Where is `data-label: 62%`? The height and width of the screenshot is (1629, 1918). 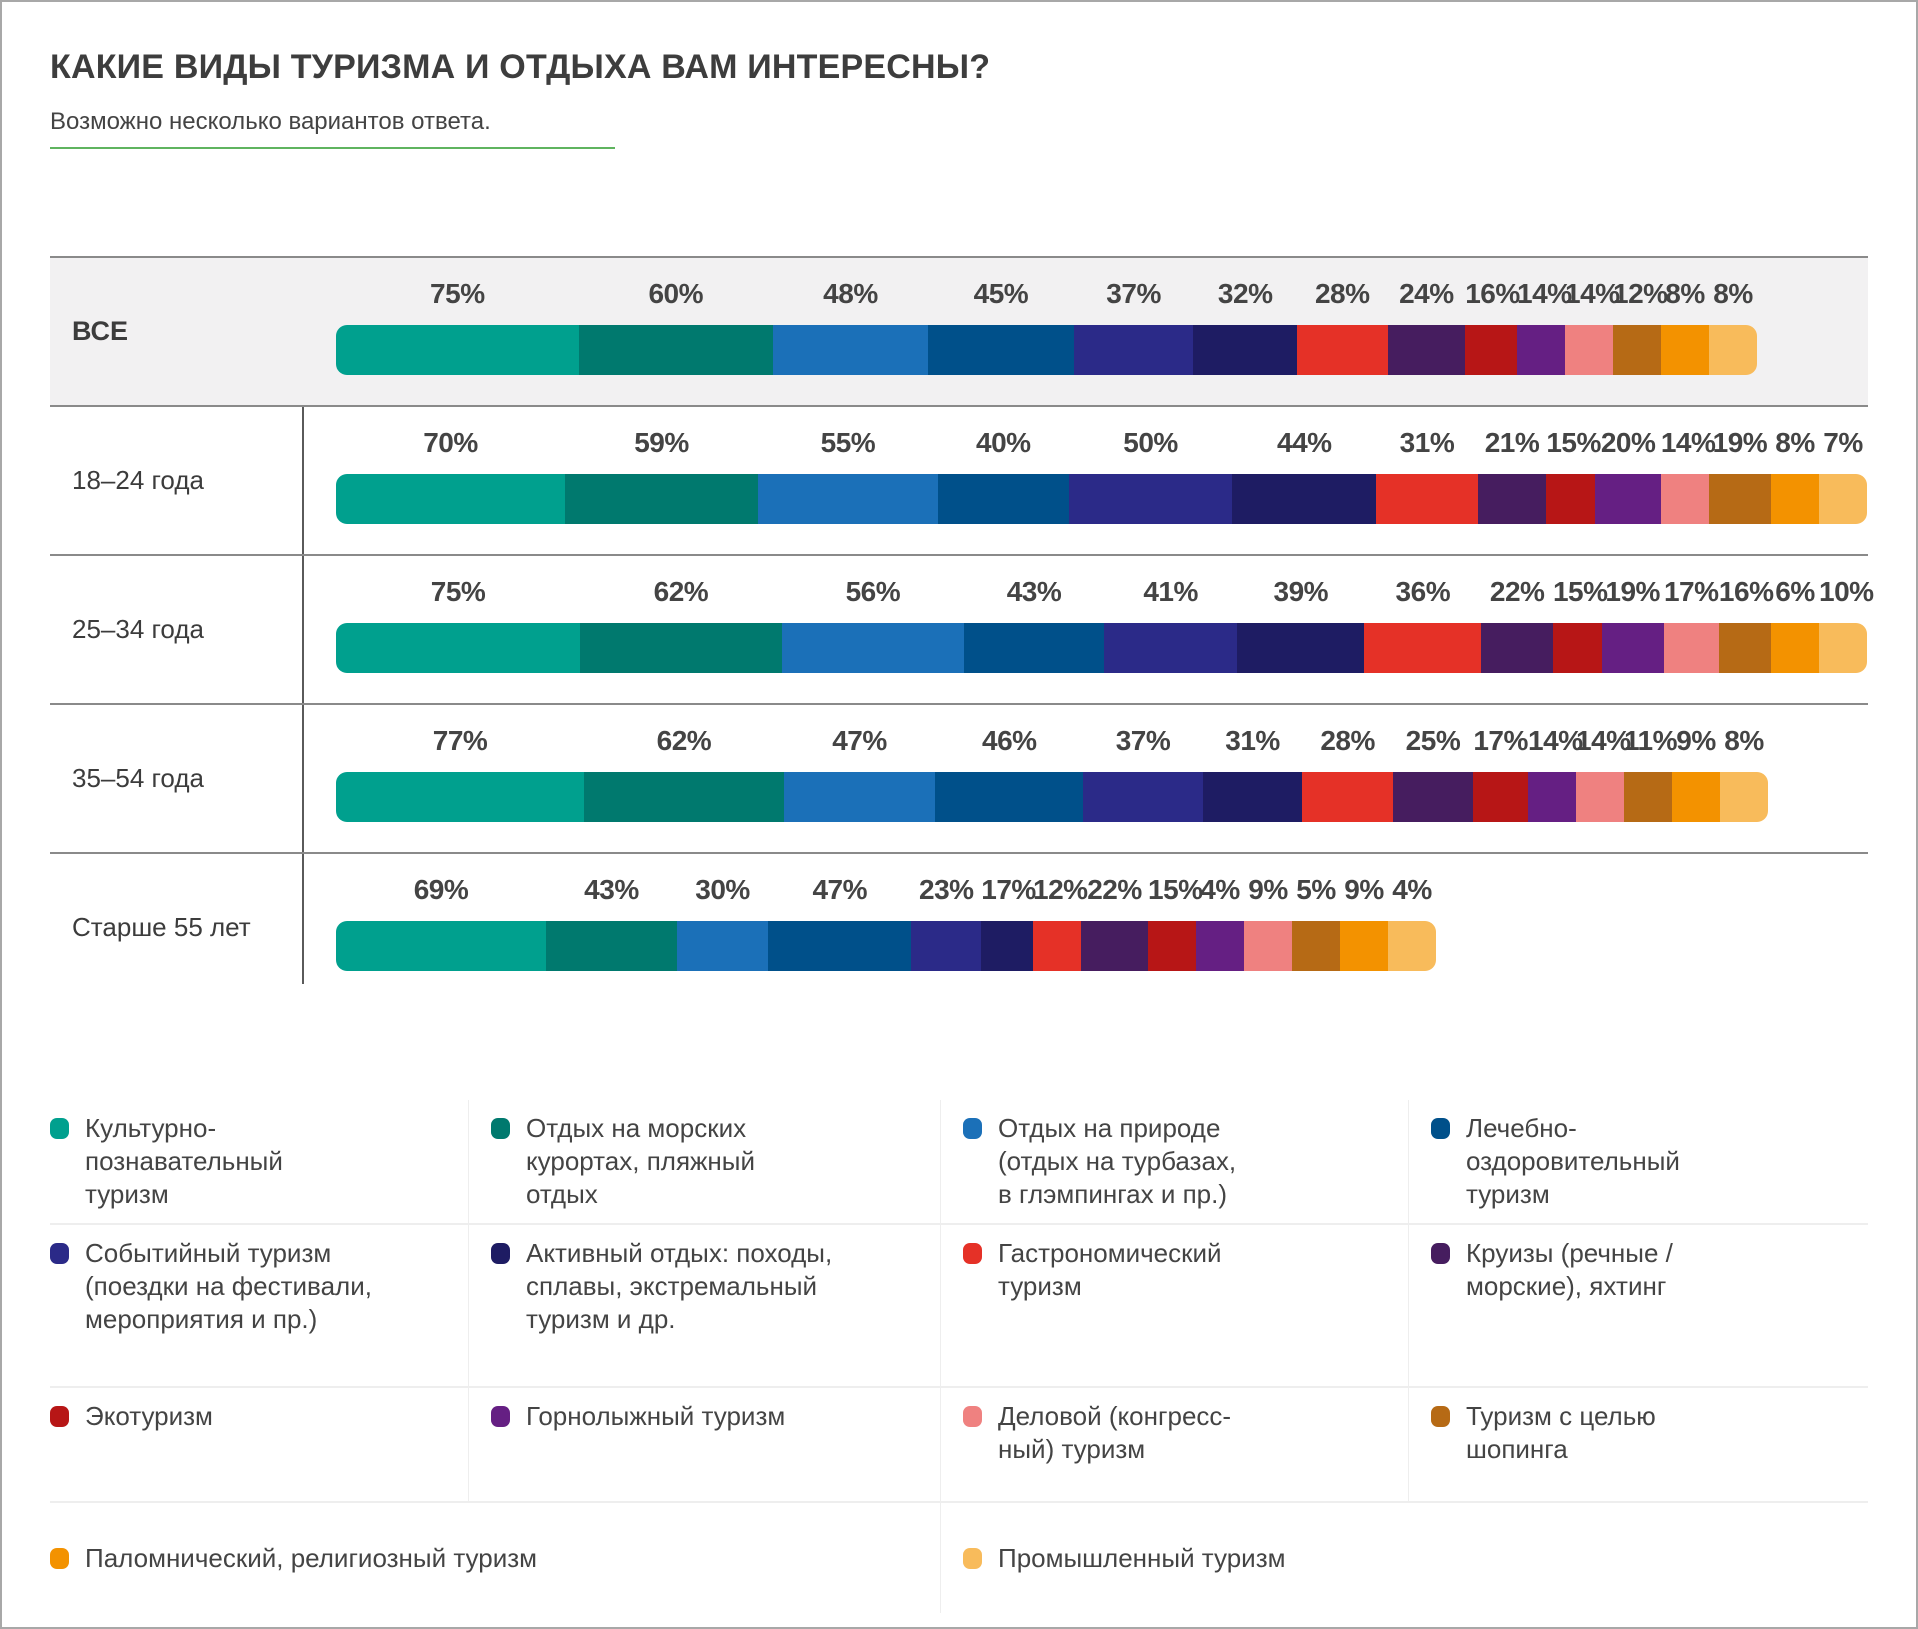
data-label: 62% is located at coordinates (681, 591).